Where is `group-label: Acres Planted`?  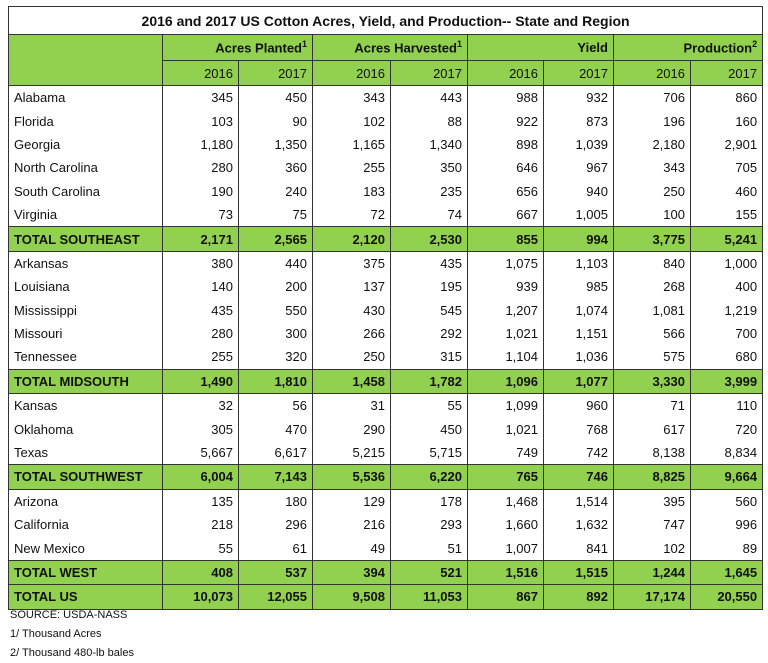 group-label: Acres Planted is located at coordinates (258, 48).